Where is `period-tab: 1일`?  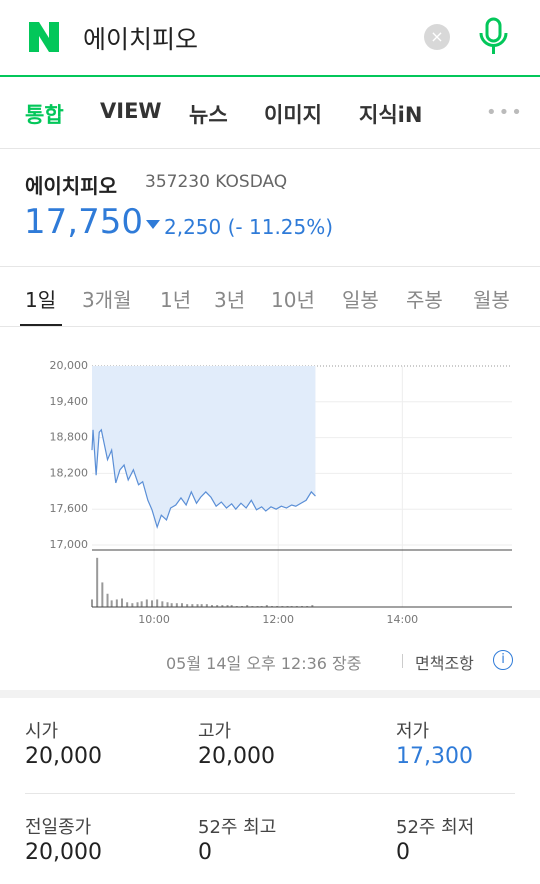 period-tab: 1일 is located at coordinates (41, 300).